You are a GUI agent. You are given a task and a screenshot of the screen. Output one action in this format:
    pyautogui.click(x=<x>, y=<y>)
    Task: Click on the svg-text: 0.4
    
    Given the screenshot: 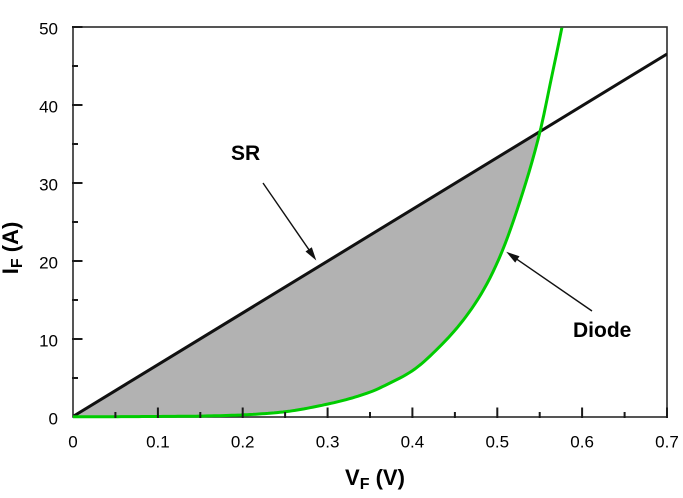 What is the action you would take?
    pyautogui.click(x=413, y=441)
    